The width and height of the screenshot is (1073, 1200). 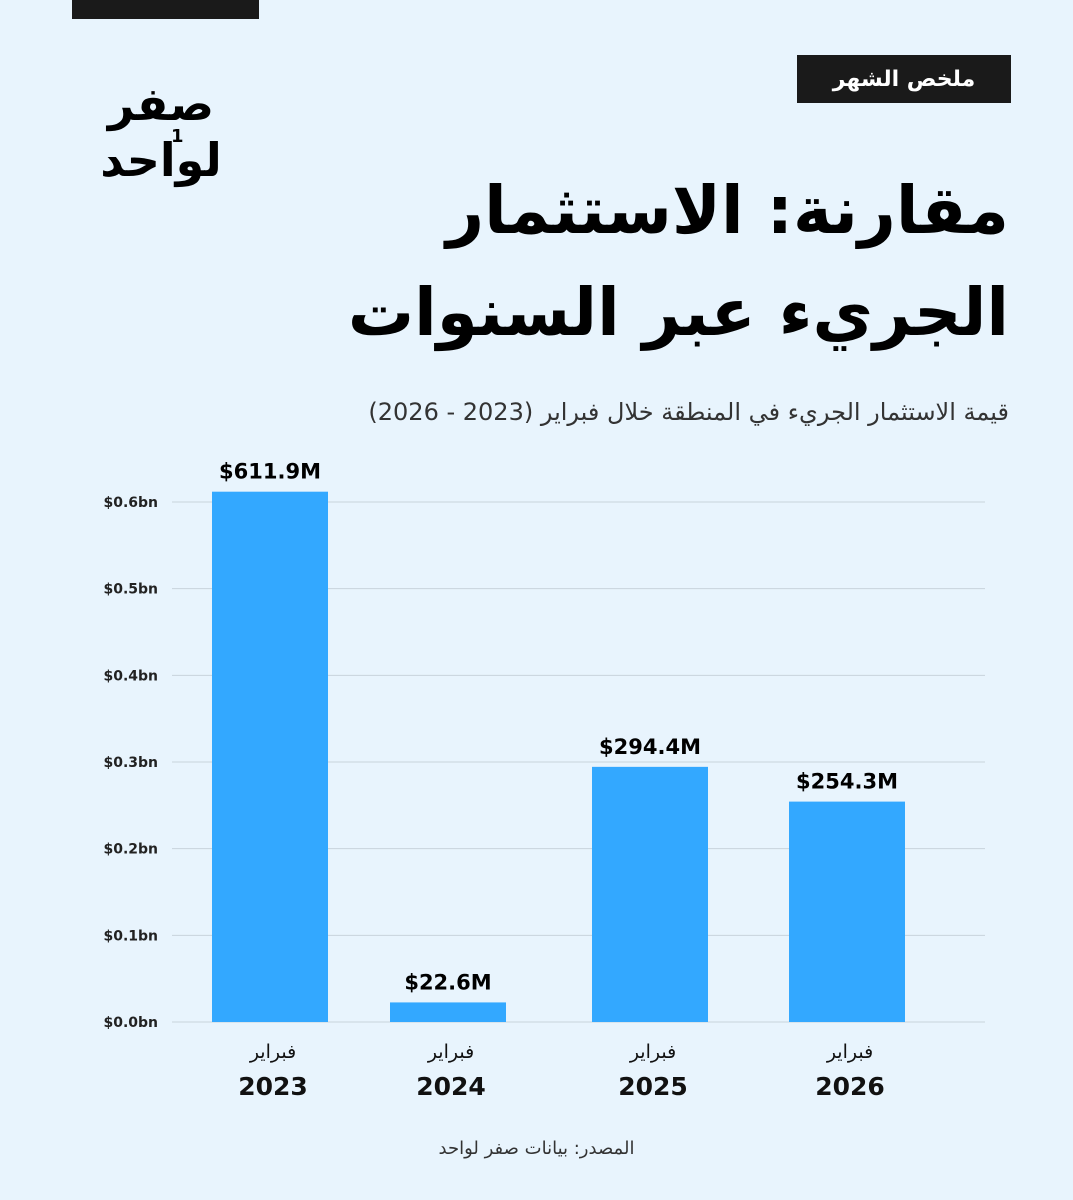 What do you see at coordinates (273, 1086) in the screenshot?
I see `x-tick-year: 2023` at bounding box center [273, 1086].